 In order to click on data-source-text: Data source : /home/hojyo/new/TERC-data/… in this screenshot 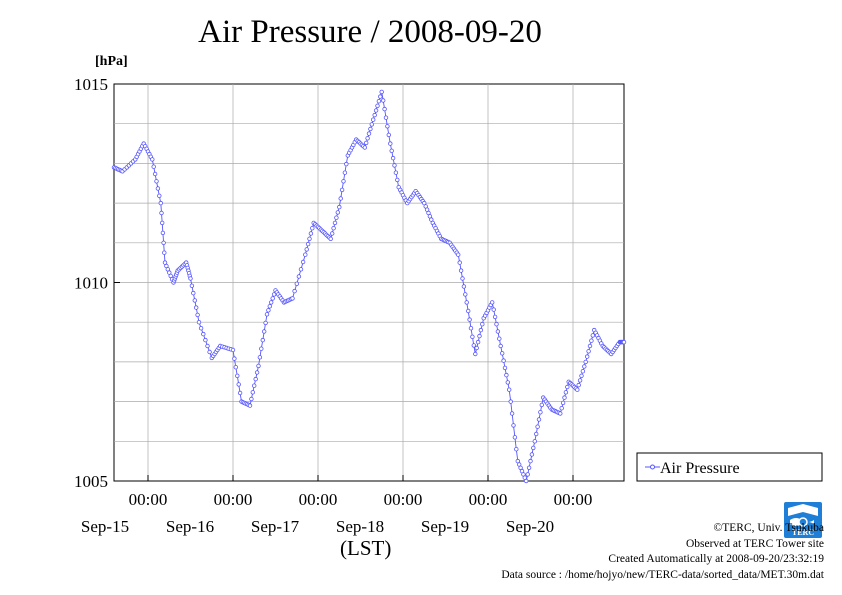, I will do `click(662, 574)`.